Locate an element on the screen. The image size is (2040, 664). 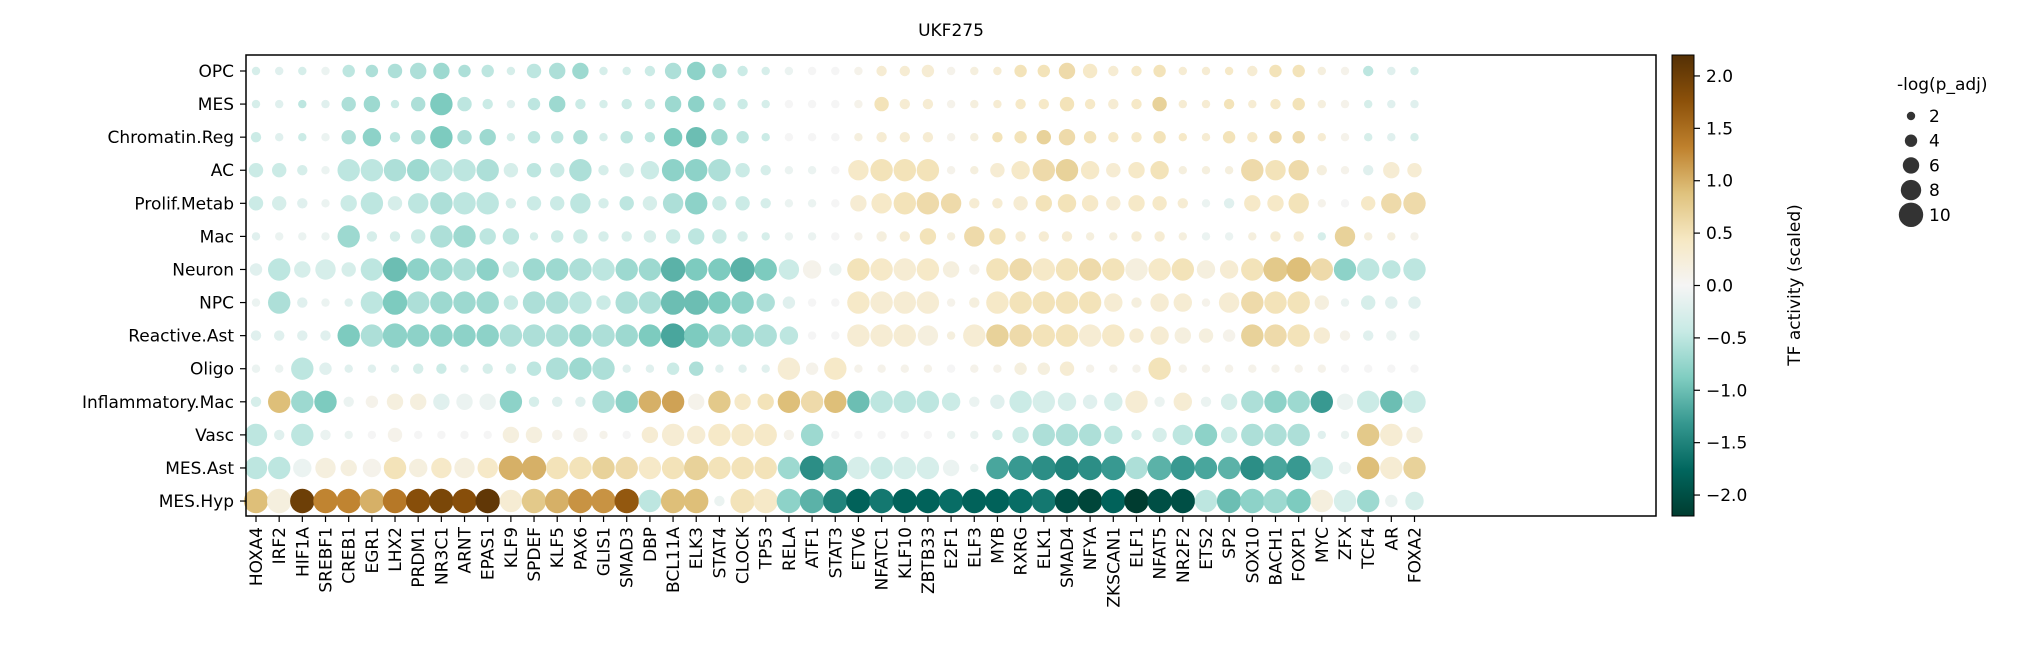
dot-Neuron-FOXP1 is located at coordinates (1298, 269).